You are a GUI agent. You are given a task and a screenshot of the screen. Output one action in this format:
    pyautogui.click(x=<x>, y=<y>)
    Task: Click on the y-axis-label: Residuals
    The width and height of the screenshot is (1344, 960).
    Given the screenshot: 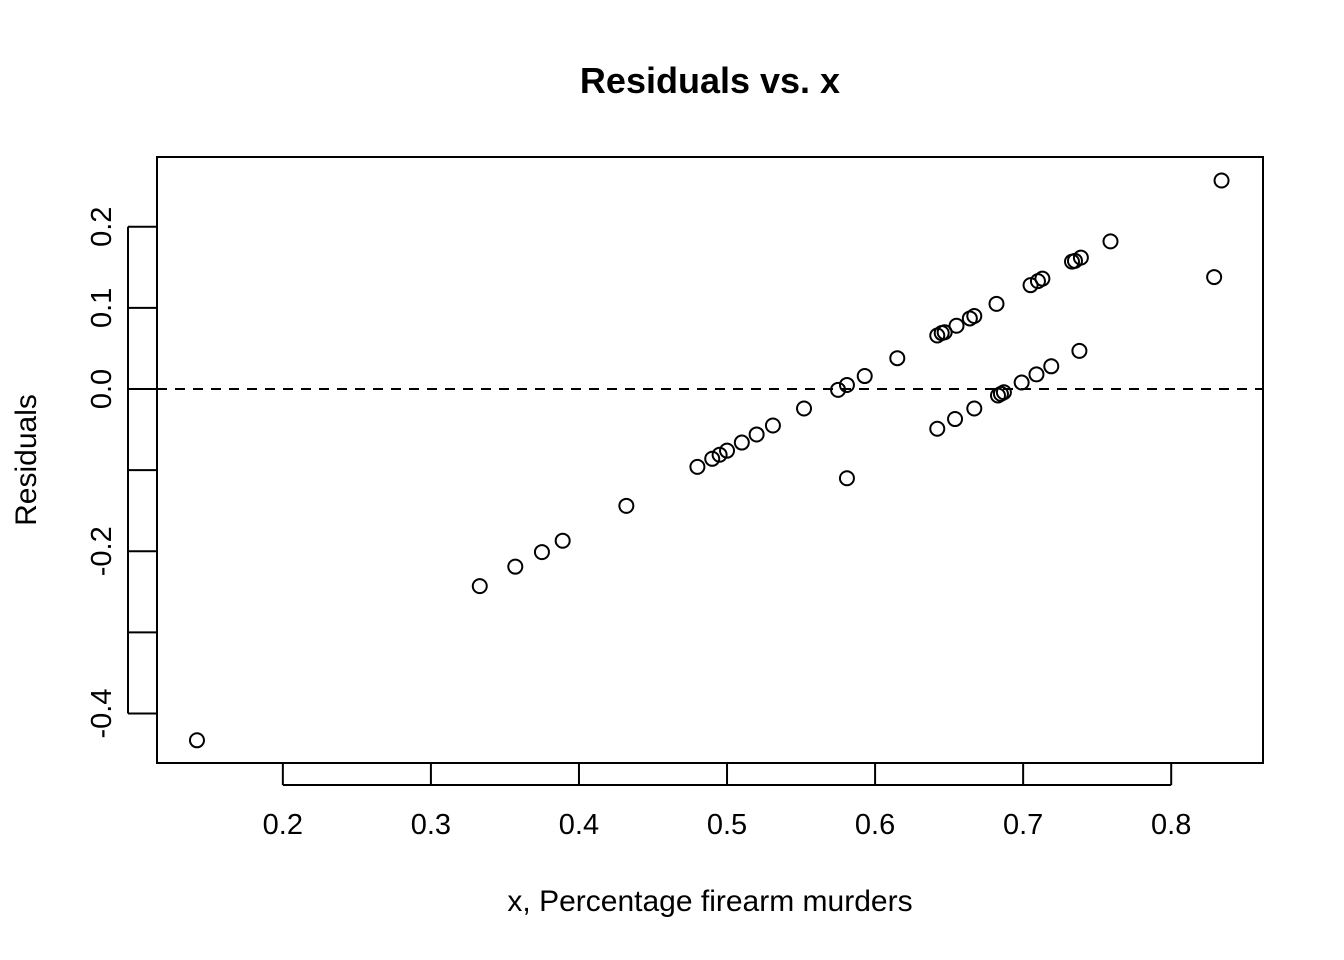 What is the action you would take?
    pyautogui.click(x=26, y=460)
    